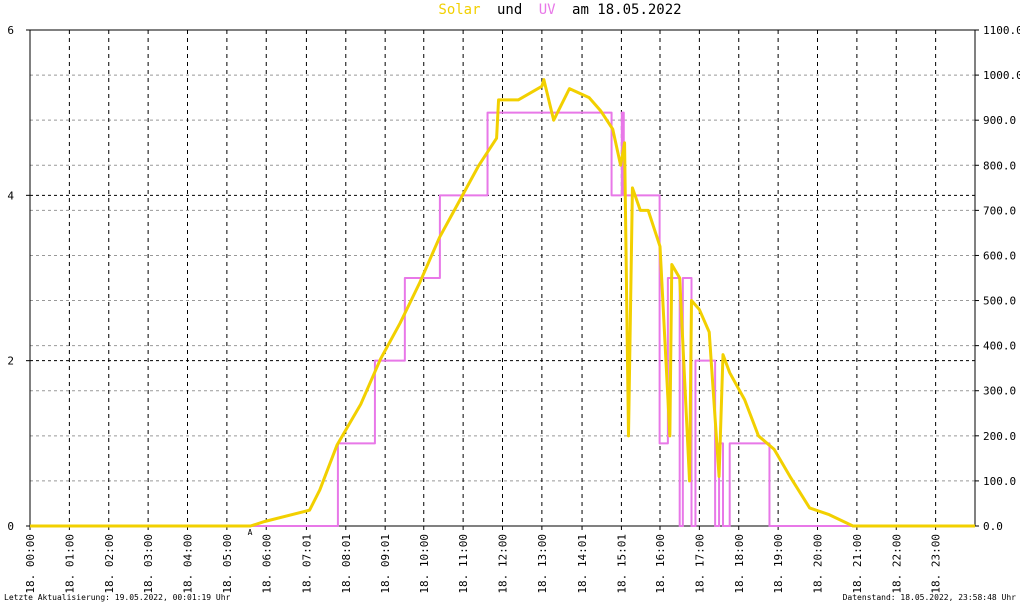 This screenshot has height=606, width=1020. I want to click on y-tick-label: 0, so click(10, 526).